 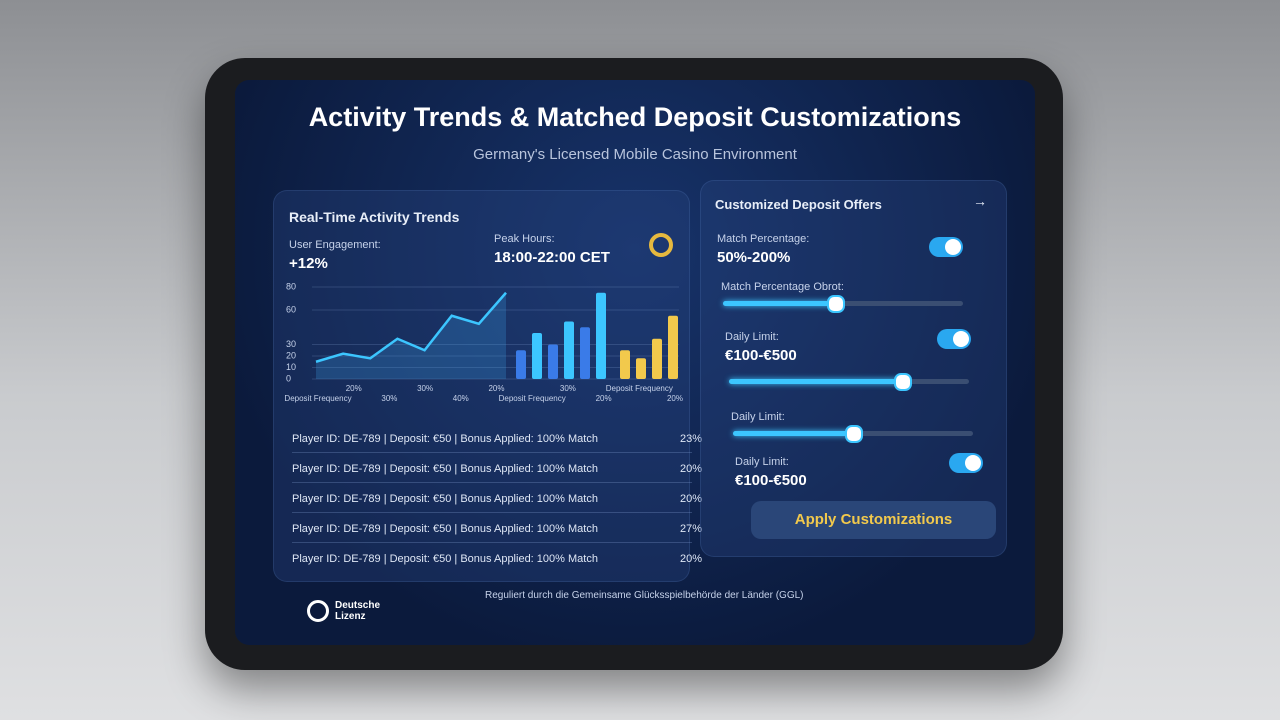 What do you see at coordinates (980, 201) in the screenshot?
I see `arrow-icon: →` at bounding box center [980, 201].